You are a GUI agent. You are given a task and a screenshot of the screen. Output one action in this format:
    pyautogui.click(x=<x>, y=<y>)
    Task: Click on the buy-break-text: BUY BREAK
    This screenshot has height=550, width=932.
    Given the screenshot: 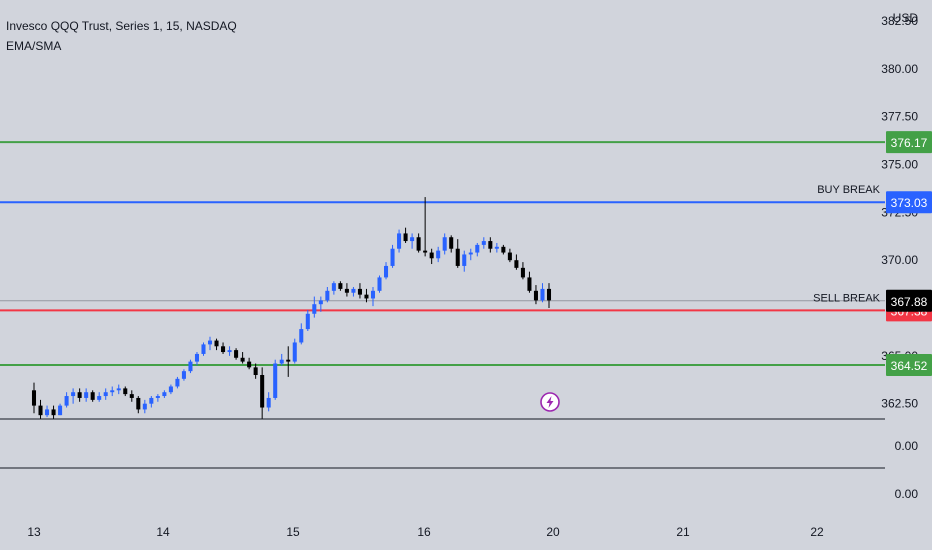 What is the action you would take?
    pyautogui.click(x=848, y=190)
    